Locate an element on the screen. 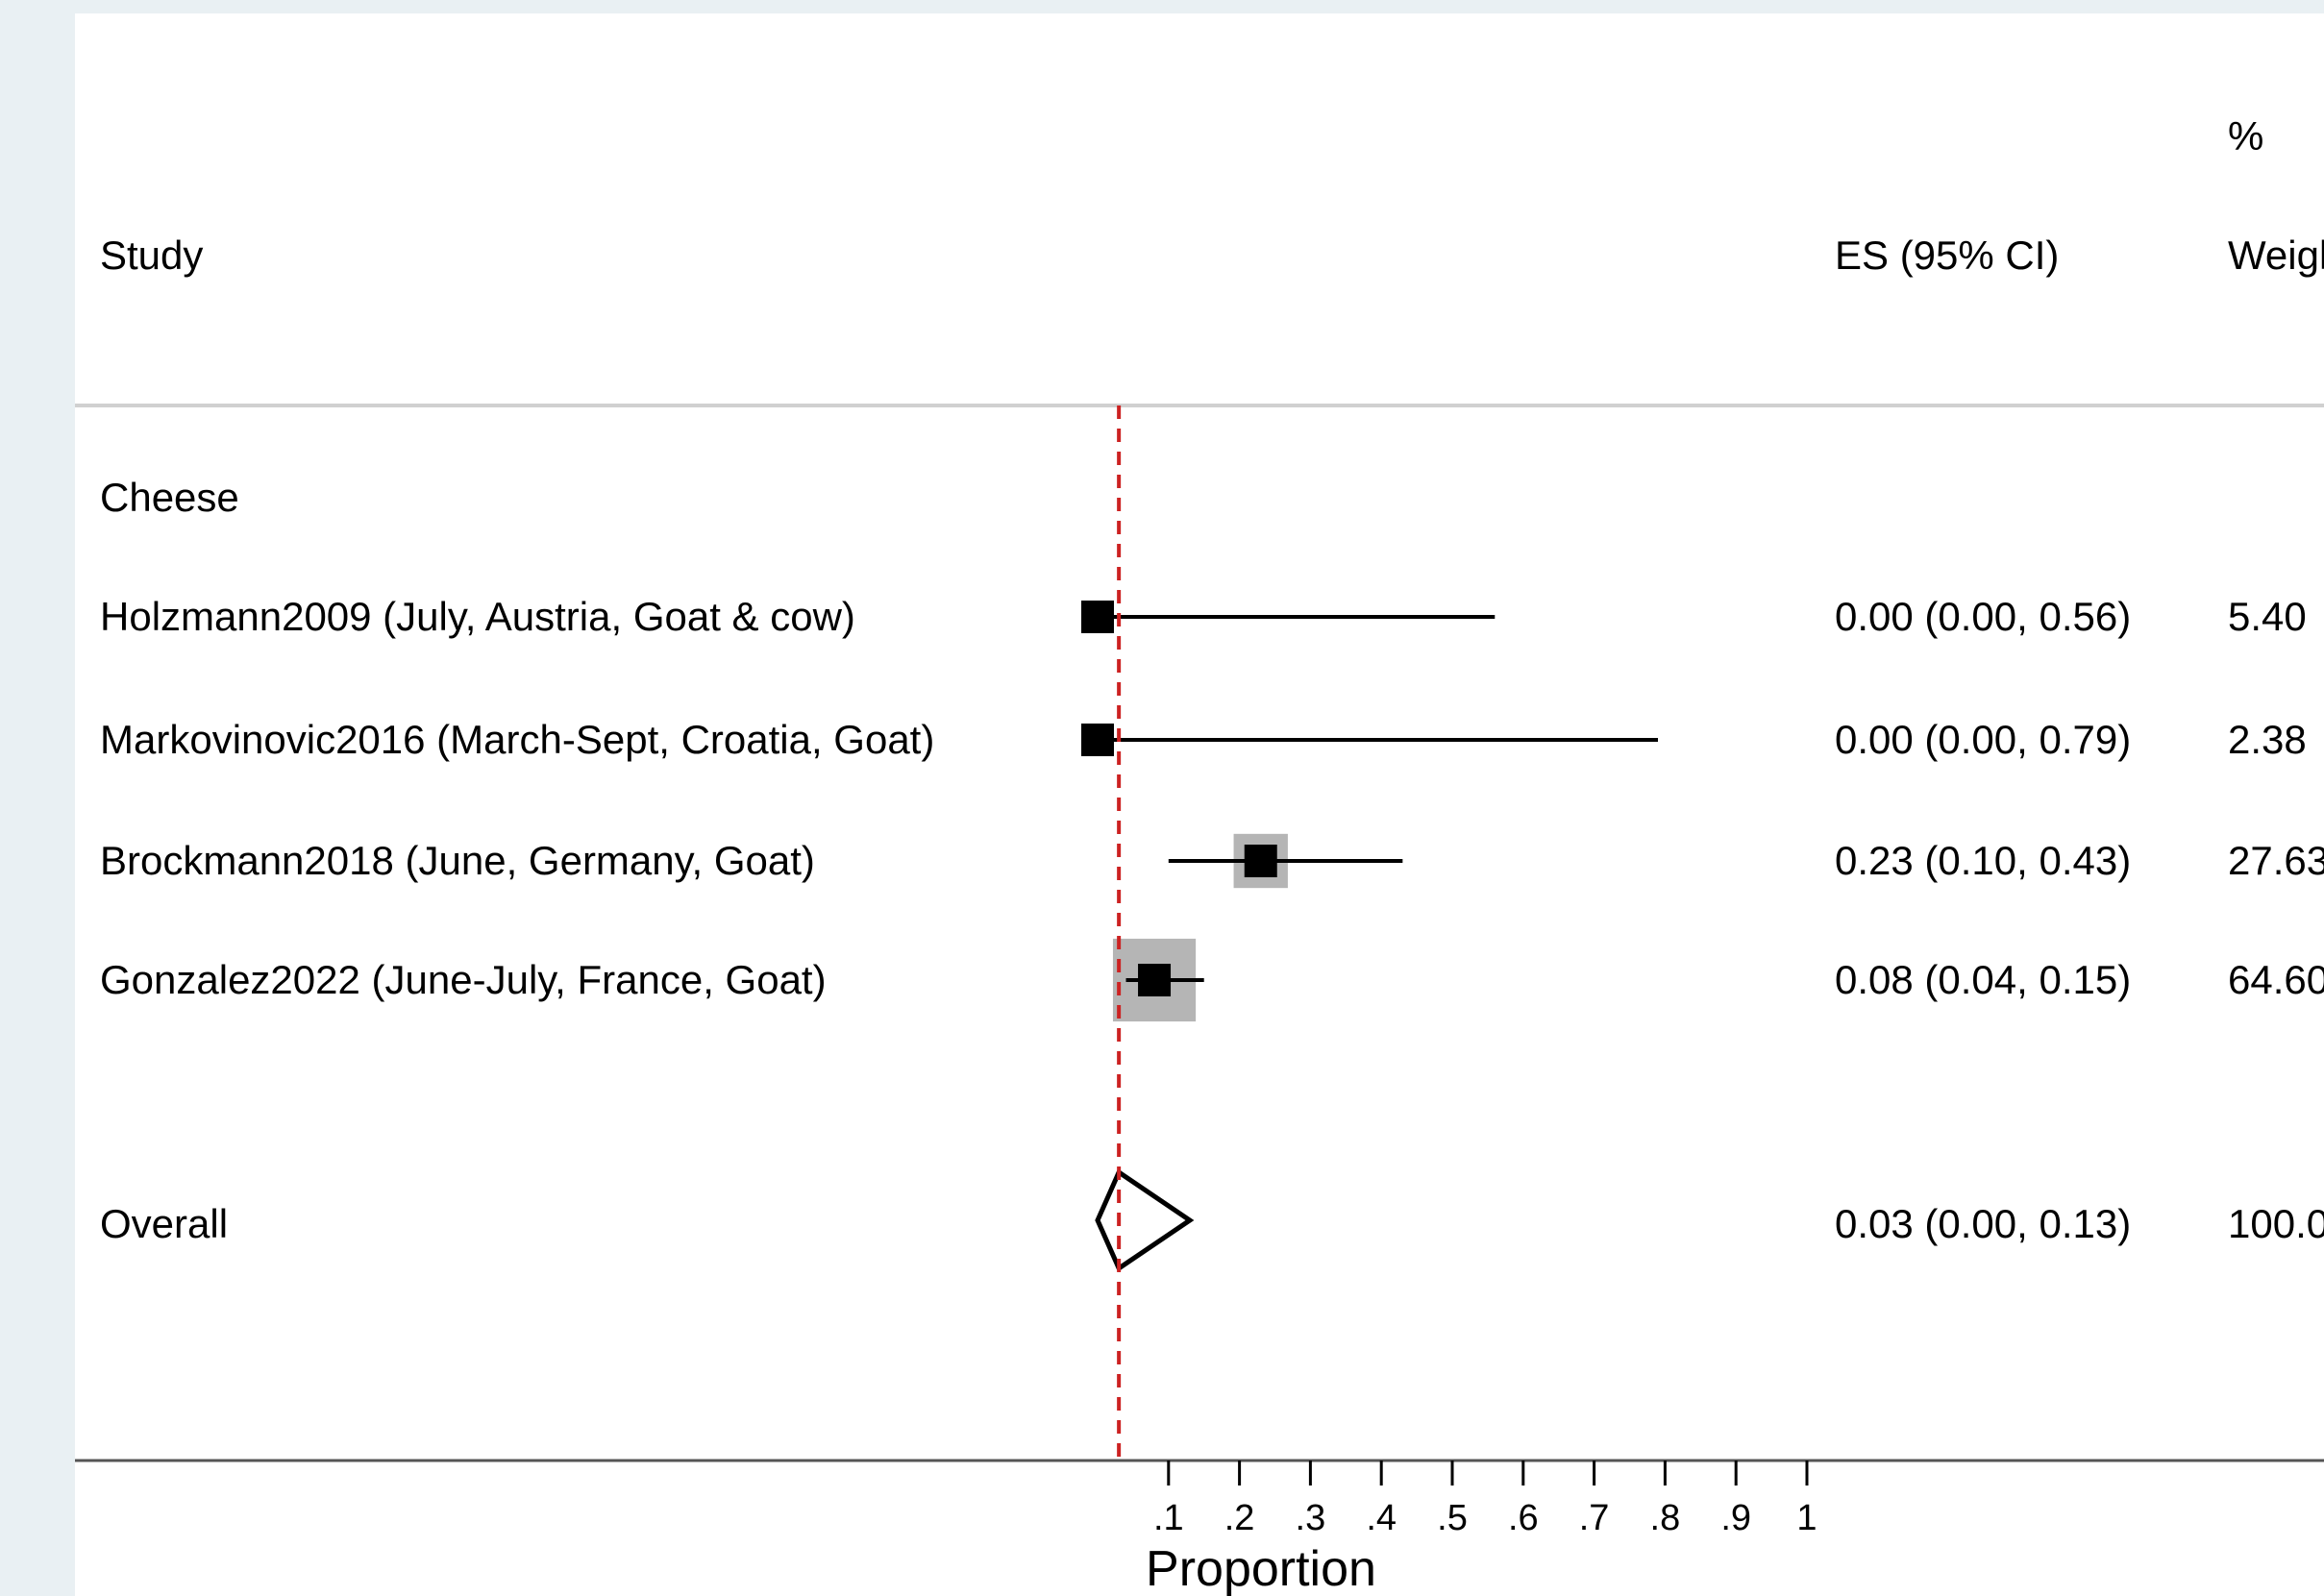 The height and width of the screenshot is (1596, 2324). weight-text: 5.40 is located at coordinates (2267, 616).